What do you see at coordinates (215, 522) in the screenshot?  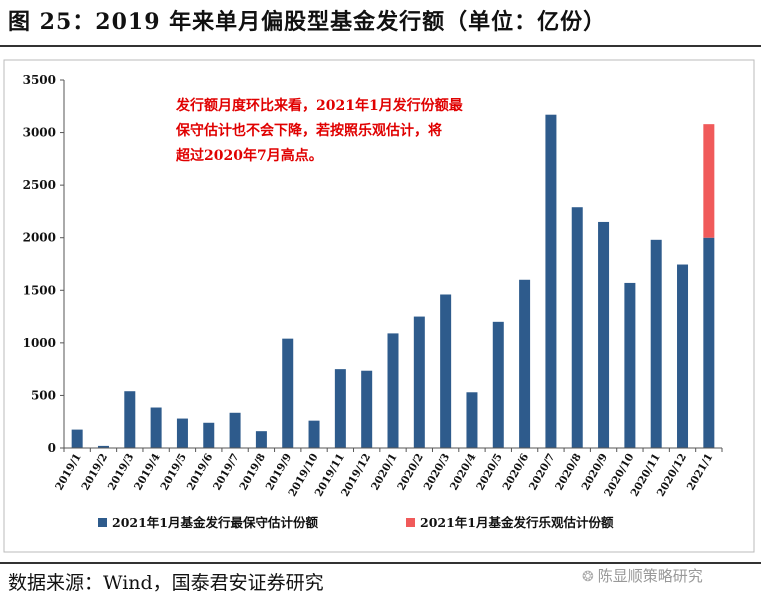 I see `legend-label-conservative: 2021年1月基金发行最保守估计份额` at bounding box center [215, 522].